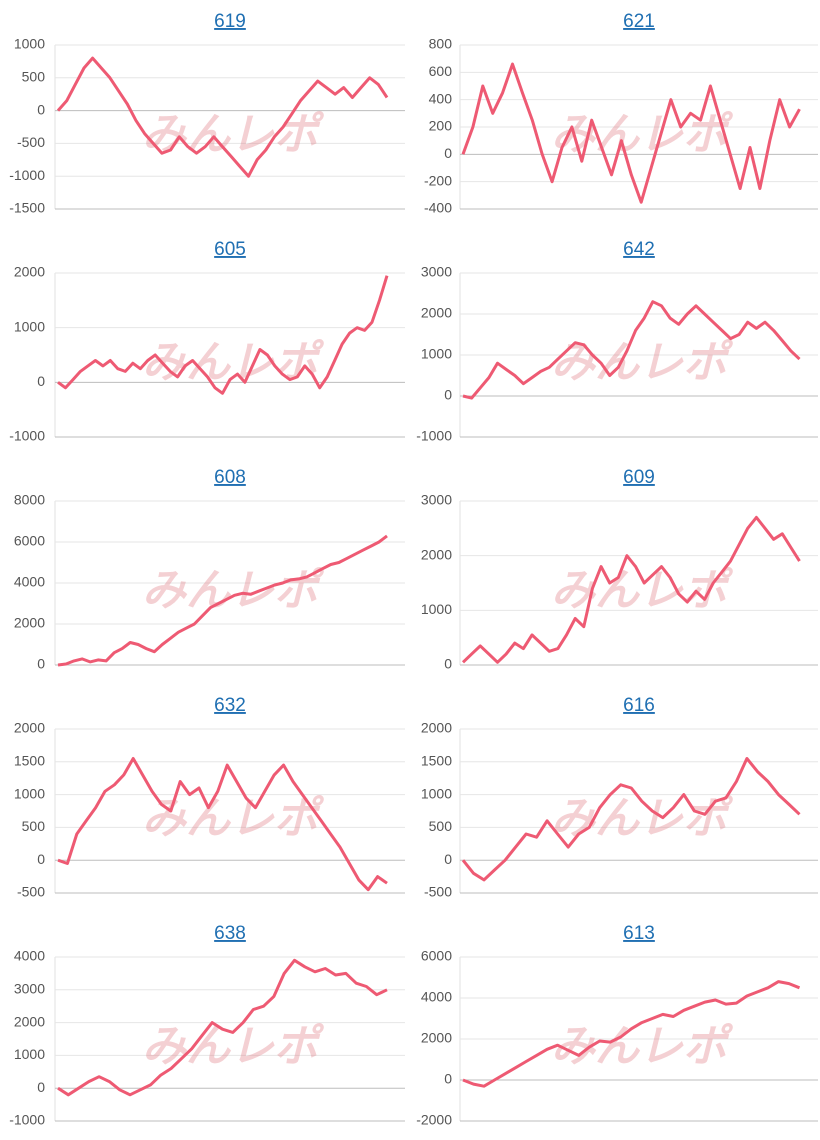 Image resolution: width=820 pixels, height=1140 pixels. What do you see at coordinates (639, 705) in the screenshot?
I see `chart-title: 616` at bounding box center [639, 705].